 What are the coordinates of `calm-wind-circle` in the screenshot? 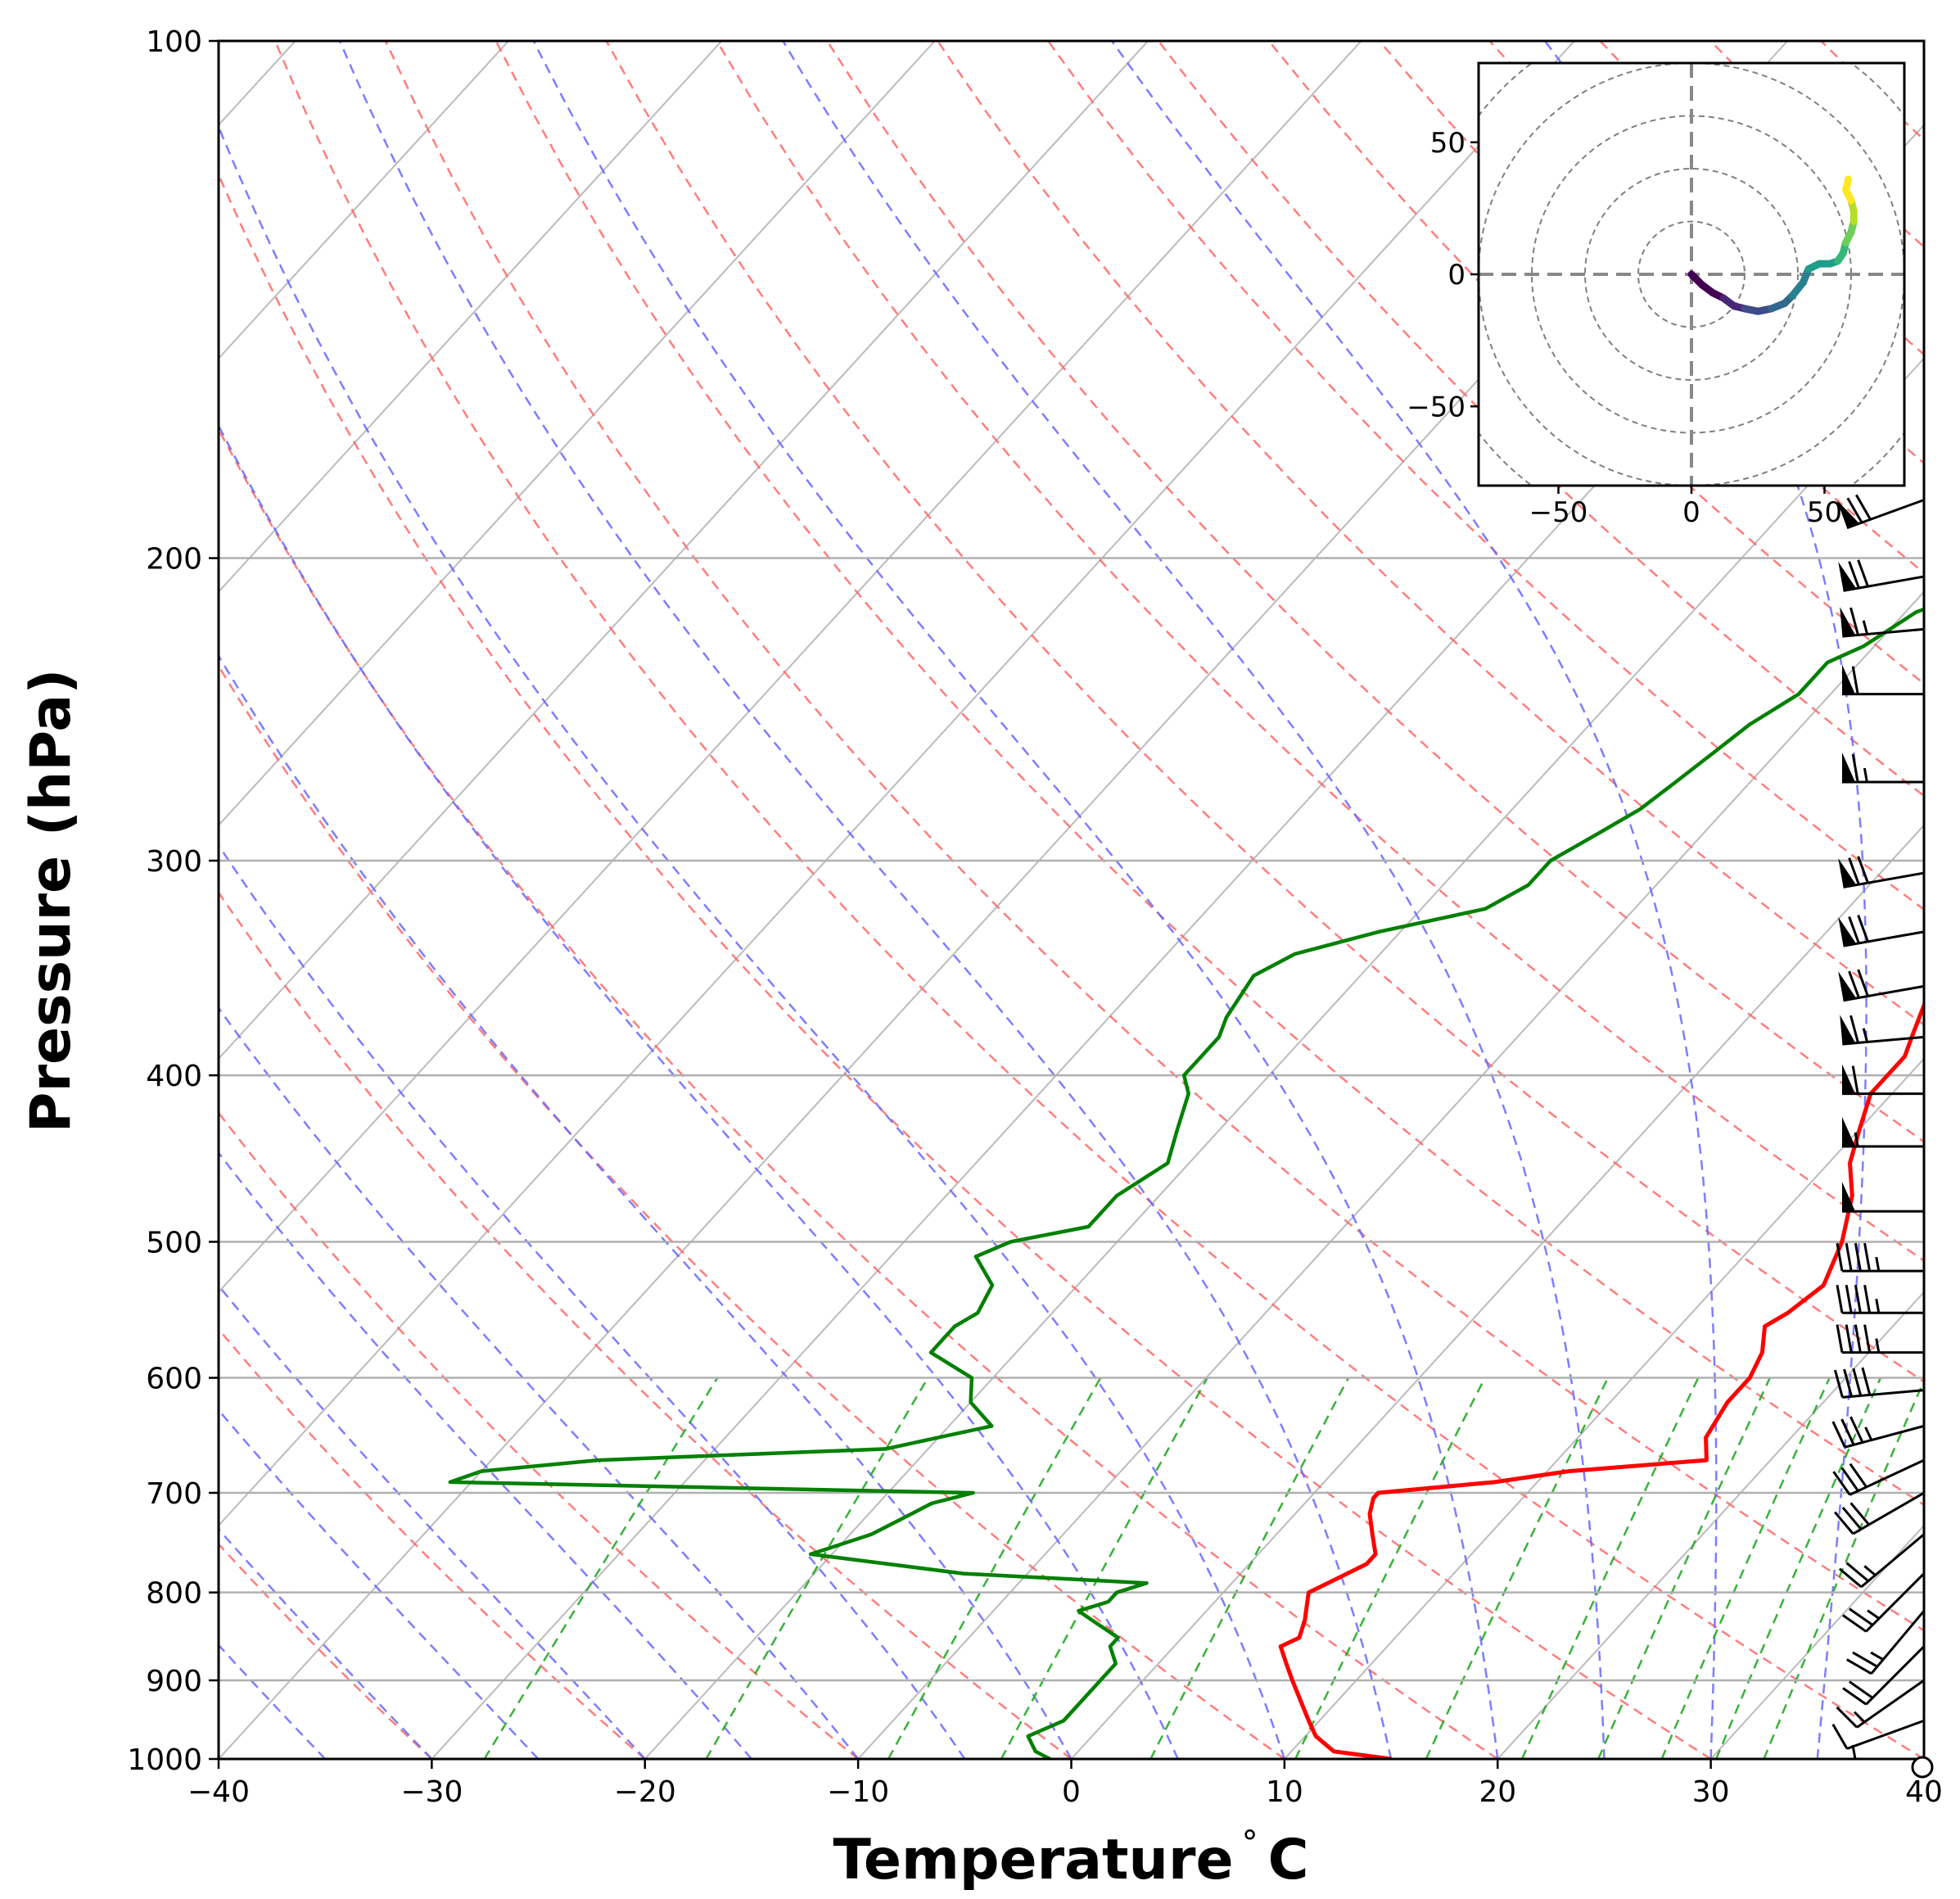 It's located at (1923, 1767).